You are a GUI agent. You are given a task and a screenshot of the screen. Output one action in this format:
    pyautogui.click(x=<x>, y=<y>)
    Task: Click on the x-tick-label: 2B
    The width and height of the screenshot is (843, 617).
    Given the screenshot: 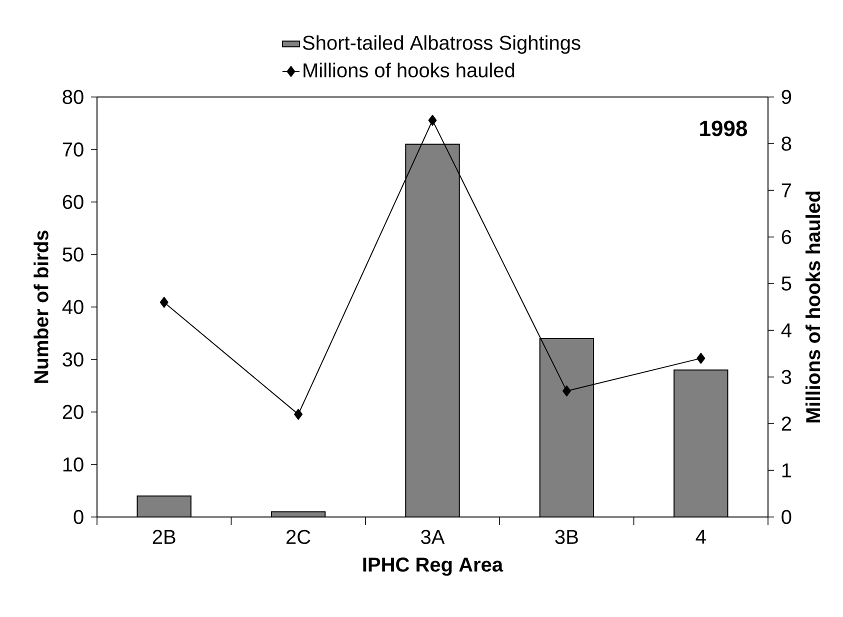 What is the action you would take?
    pyautogui.click(x=164, y=537)
    